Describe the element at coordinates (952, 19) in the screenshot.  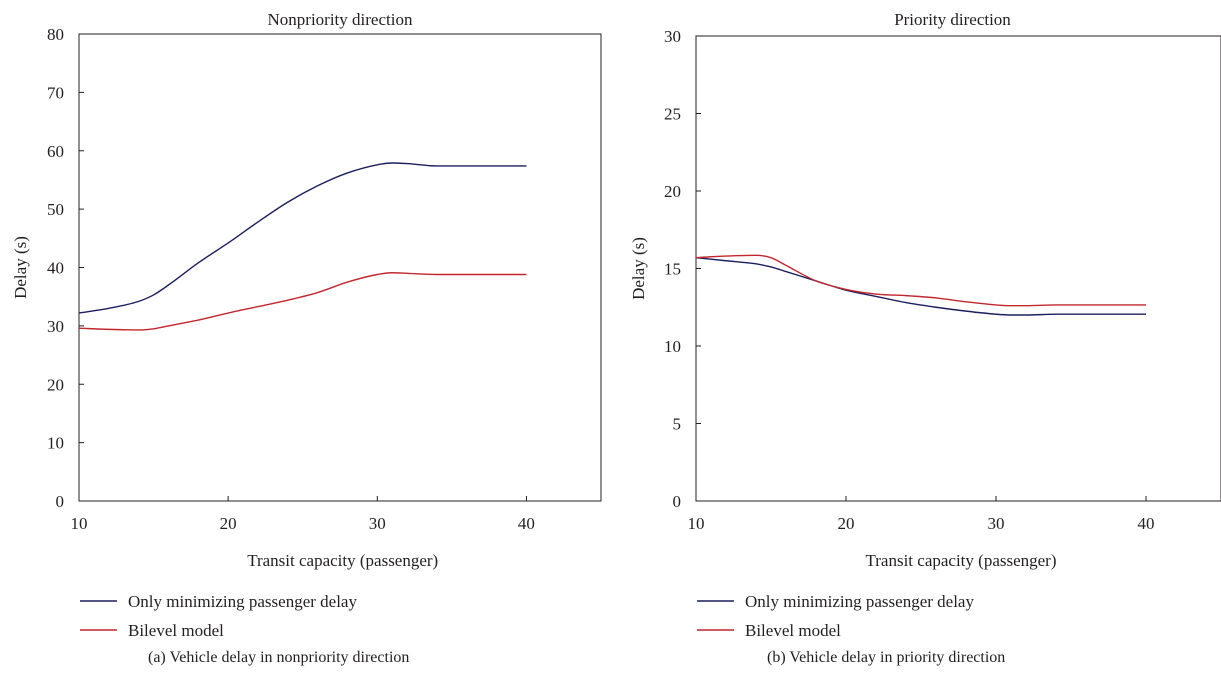
I see `chart-title: Priority direction` at that location.